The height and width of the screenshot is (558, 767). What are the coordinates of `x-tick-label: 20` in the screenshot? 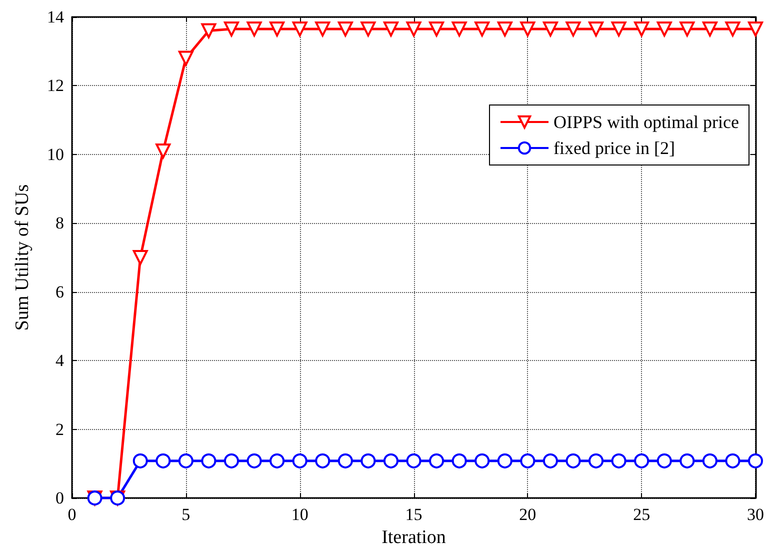 It's located at (527, 514).